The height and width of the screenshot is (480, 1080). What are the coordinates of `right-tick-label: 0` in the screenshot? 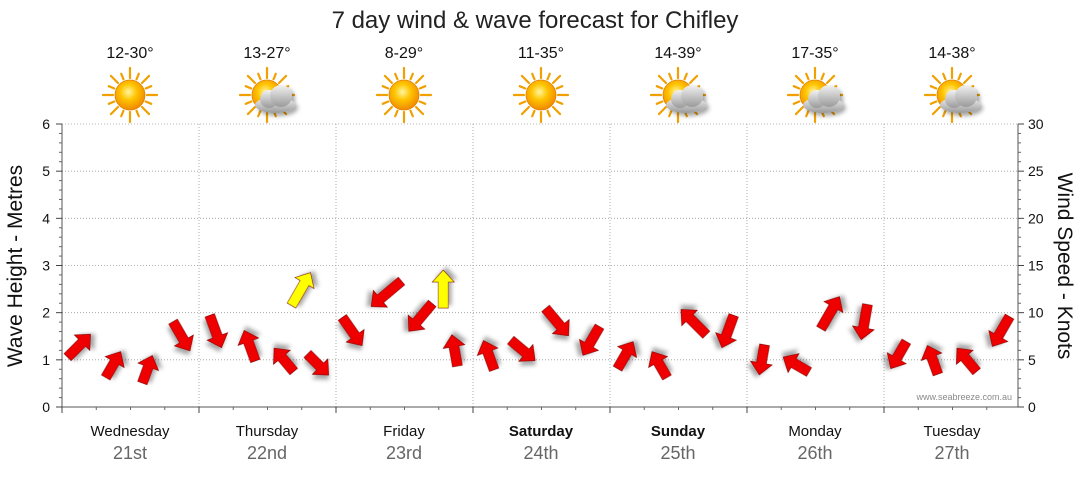 It's located at (1032, 407).